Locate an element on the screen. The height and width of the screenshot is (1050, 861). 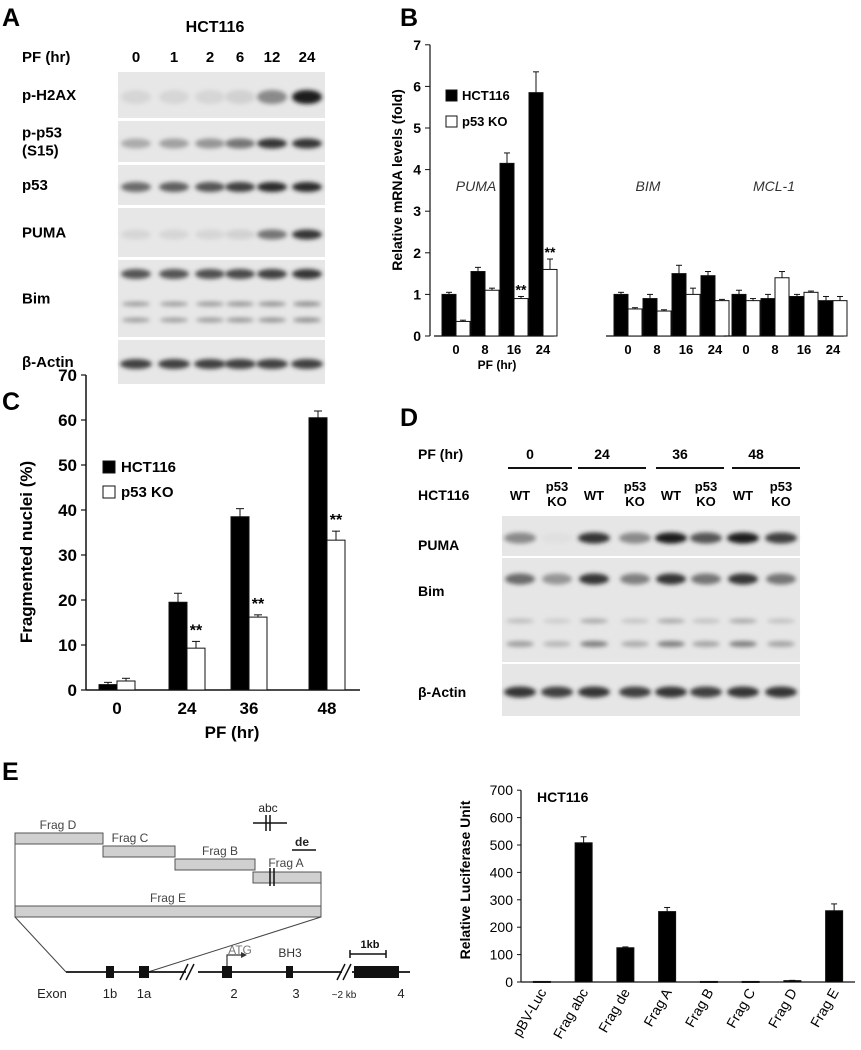
frag-abc-label: abc is located at coordinates (267, 808).